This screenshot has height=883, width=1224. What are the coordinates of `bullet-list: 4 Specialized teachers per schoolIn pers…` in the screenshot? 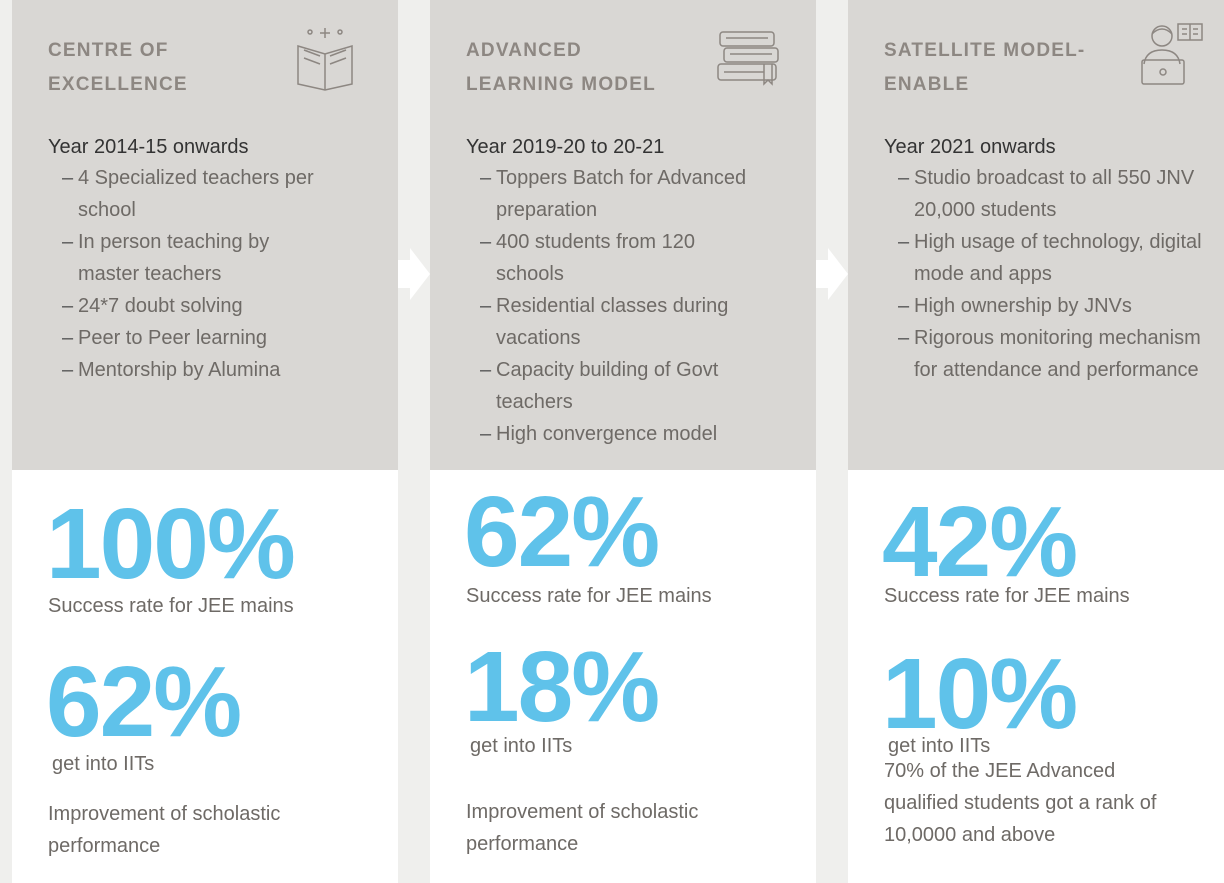 It's located at (190, 274).